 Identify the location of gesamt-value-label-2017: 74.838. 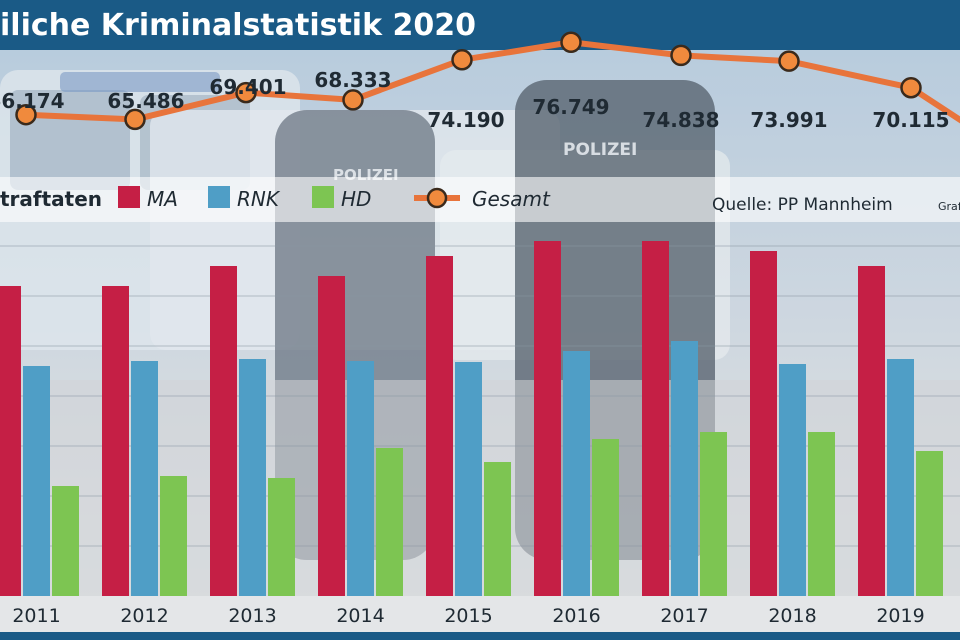
(680, 120).